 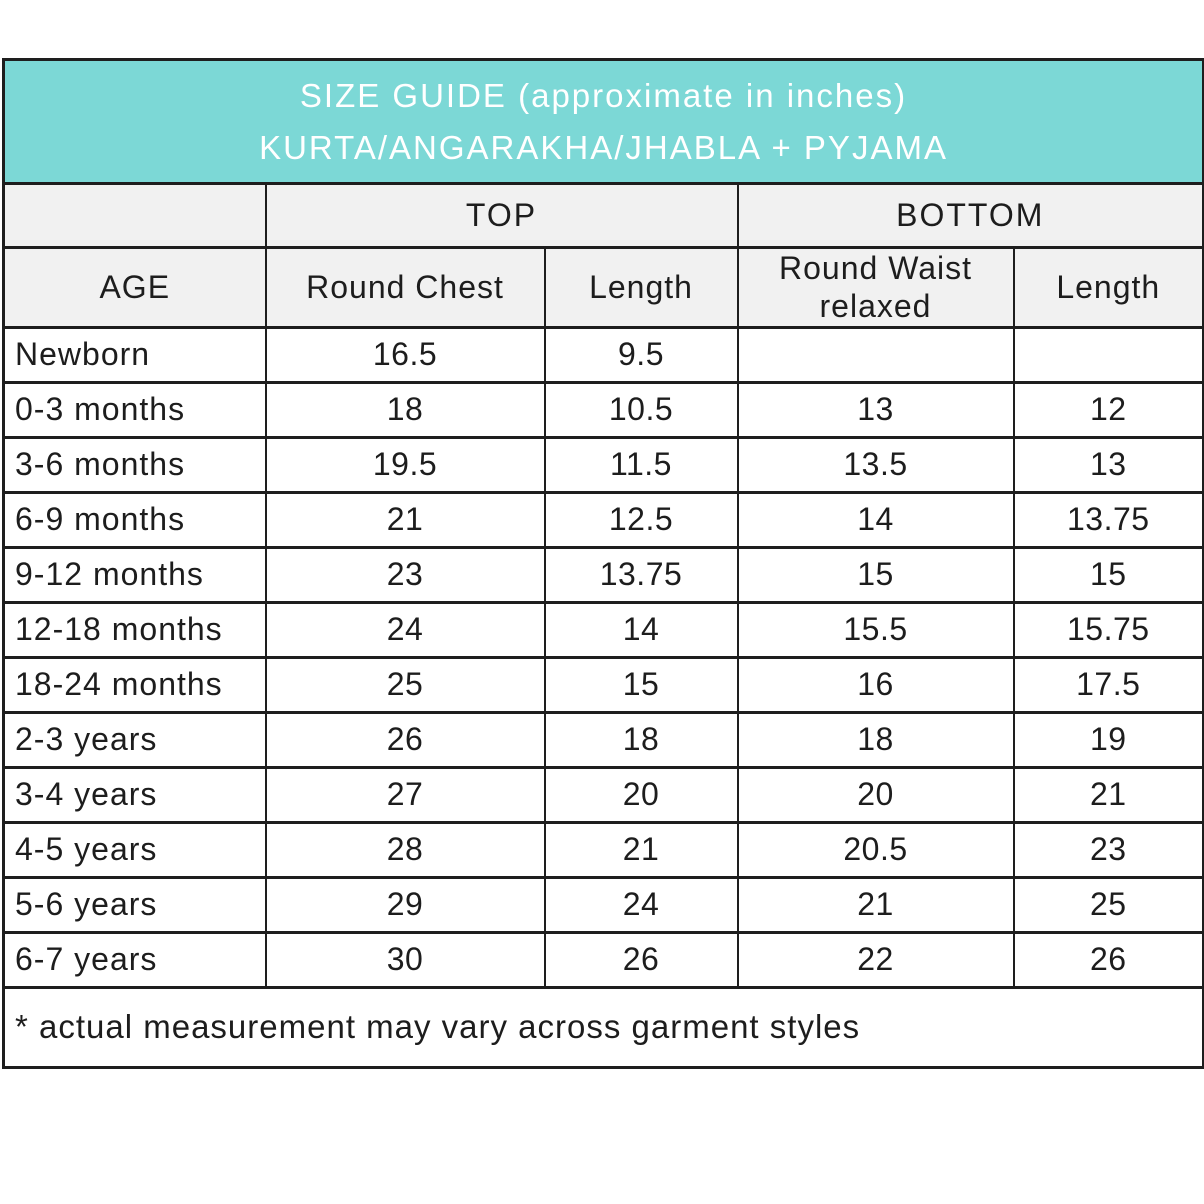 What do you see at coordinates (405, 904) in the screenshot?
I see `round-chest-cell: 29` at bounding box center [405, 904].